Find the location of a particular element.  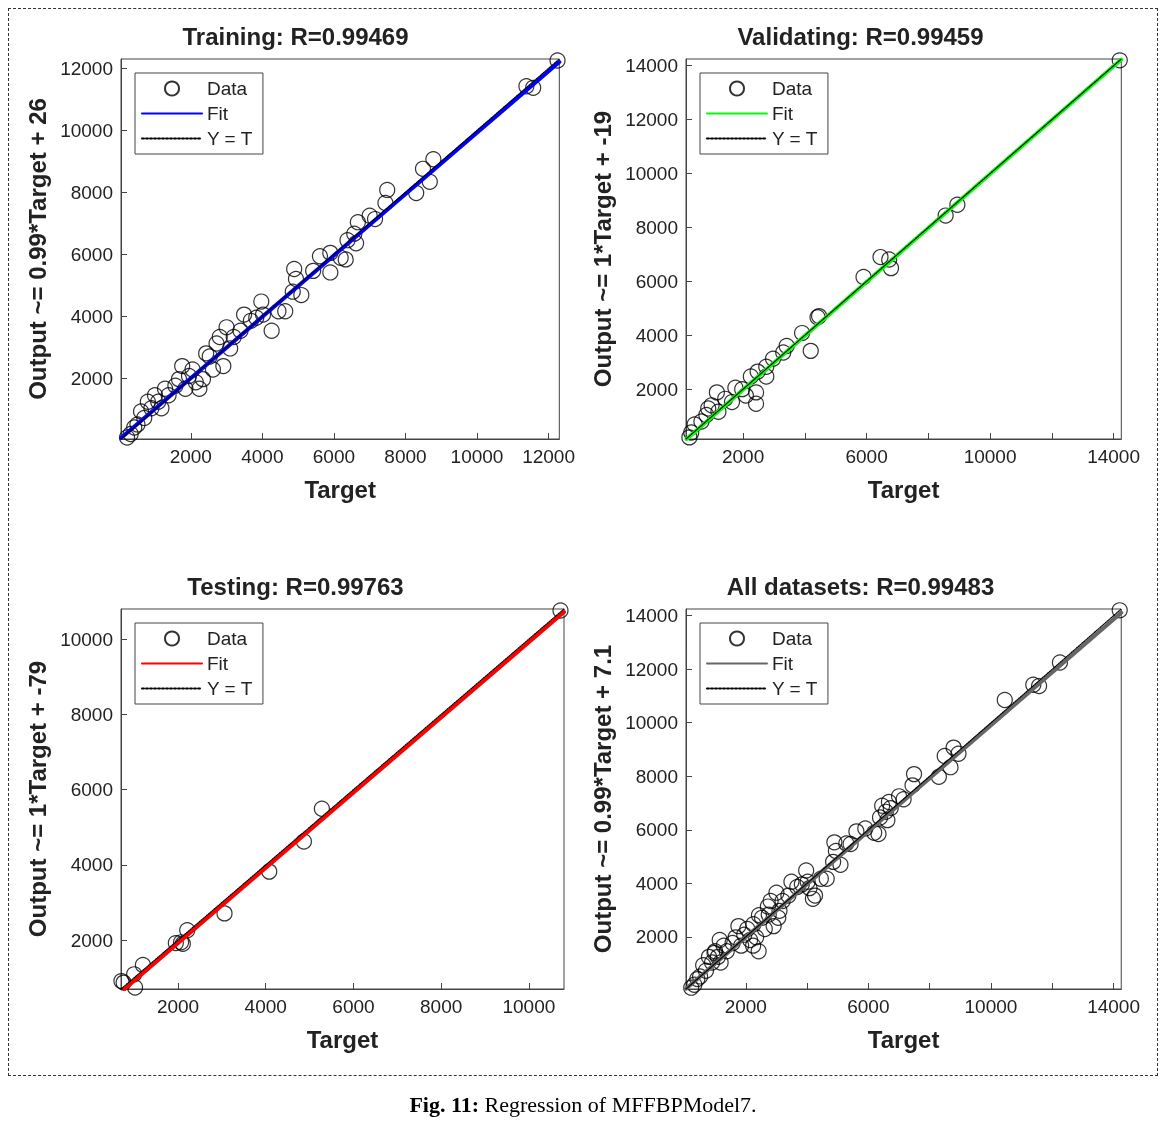

caption: Fig. 11: Regression of MFFBPModel7. is located at coordinates (583, 1105).